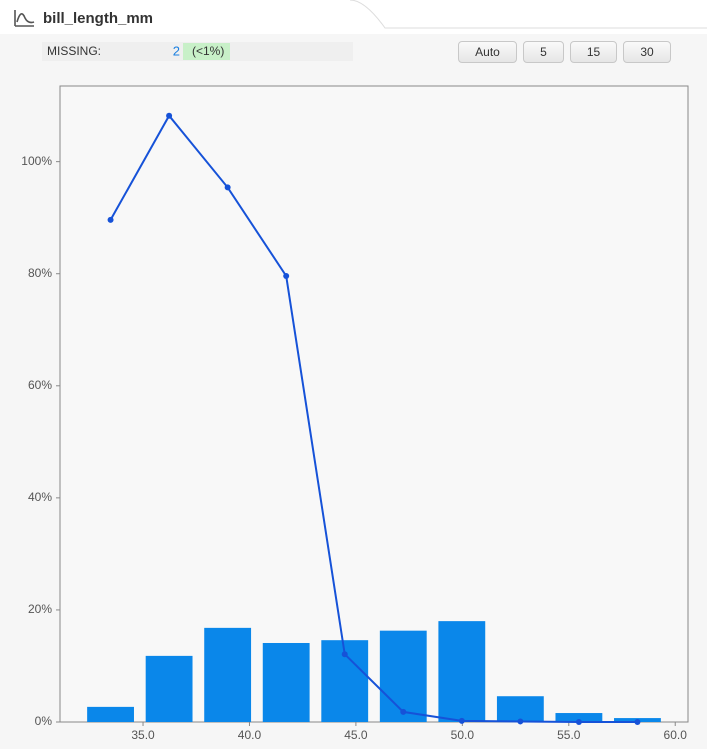 The image size is (707, 749). Describe the element at coordinates (176, 50) in the screenshot. I see `missing-count: 2` at that location.